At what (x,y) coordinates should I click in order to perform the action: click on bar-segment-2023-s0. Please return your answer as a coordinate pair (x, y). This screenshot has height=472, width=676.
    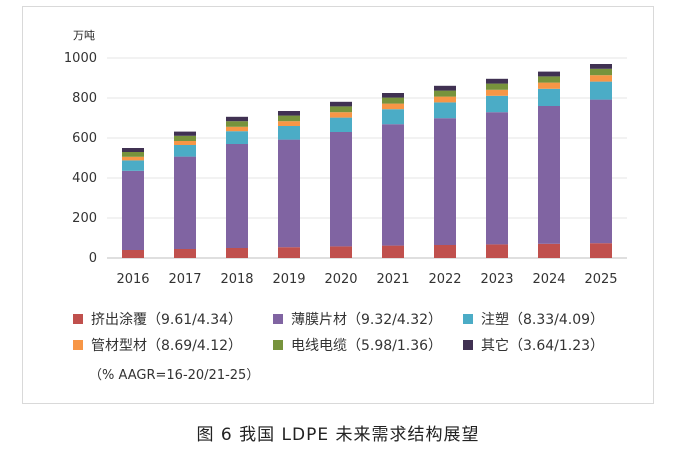
    Looking at the image, I should click on (497, 251).